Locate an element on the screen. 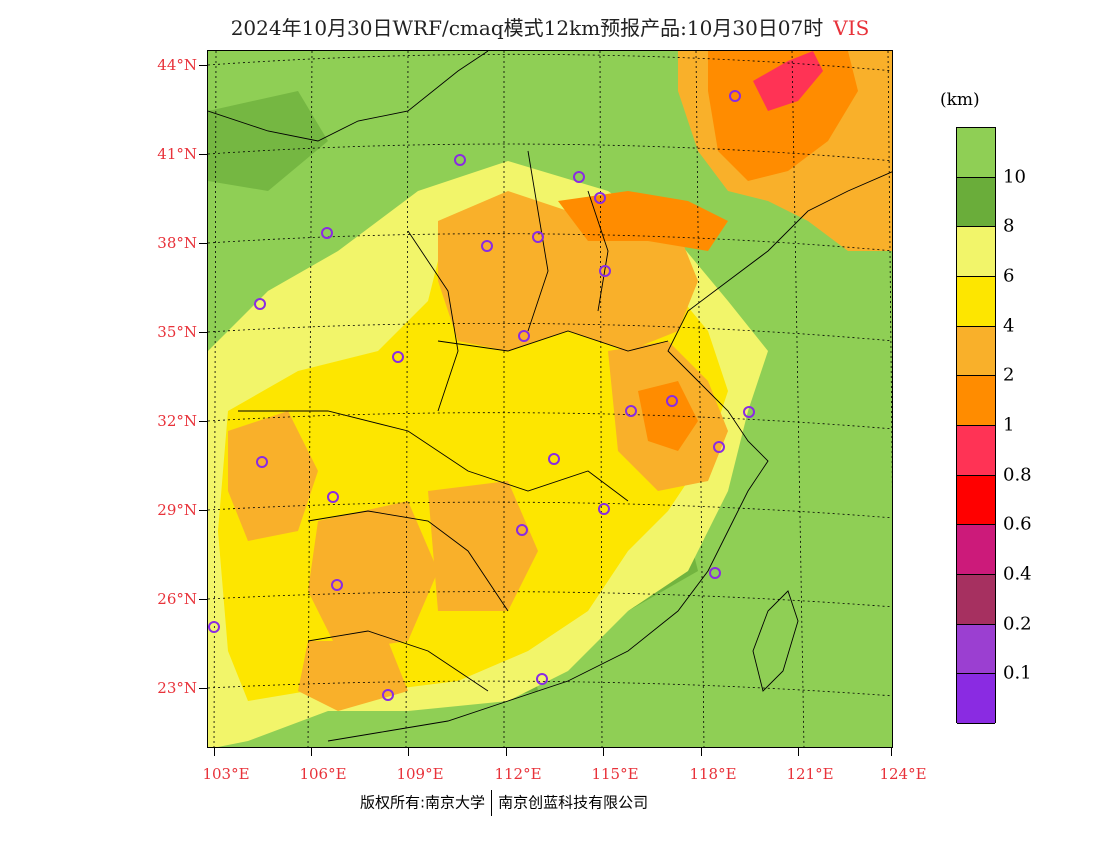 The width and height of the screenshot is (1100, 850). lon-label-103: 103°E is located at coordinates (226, 774).